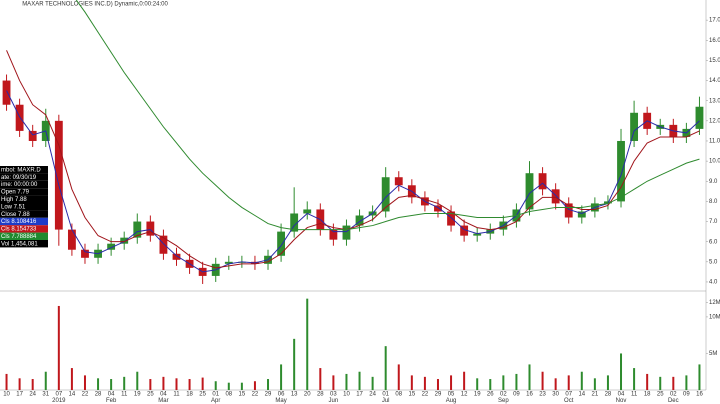 The height and width of the screenshot is (404, 720). Describe the element at coordinates (451, 401) in the screenshot. I see `month-label: Aug` at that location.